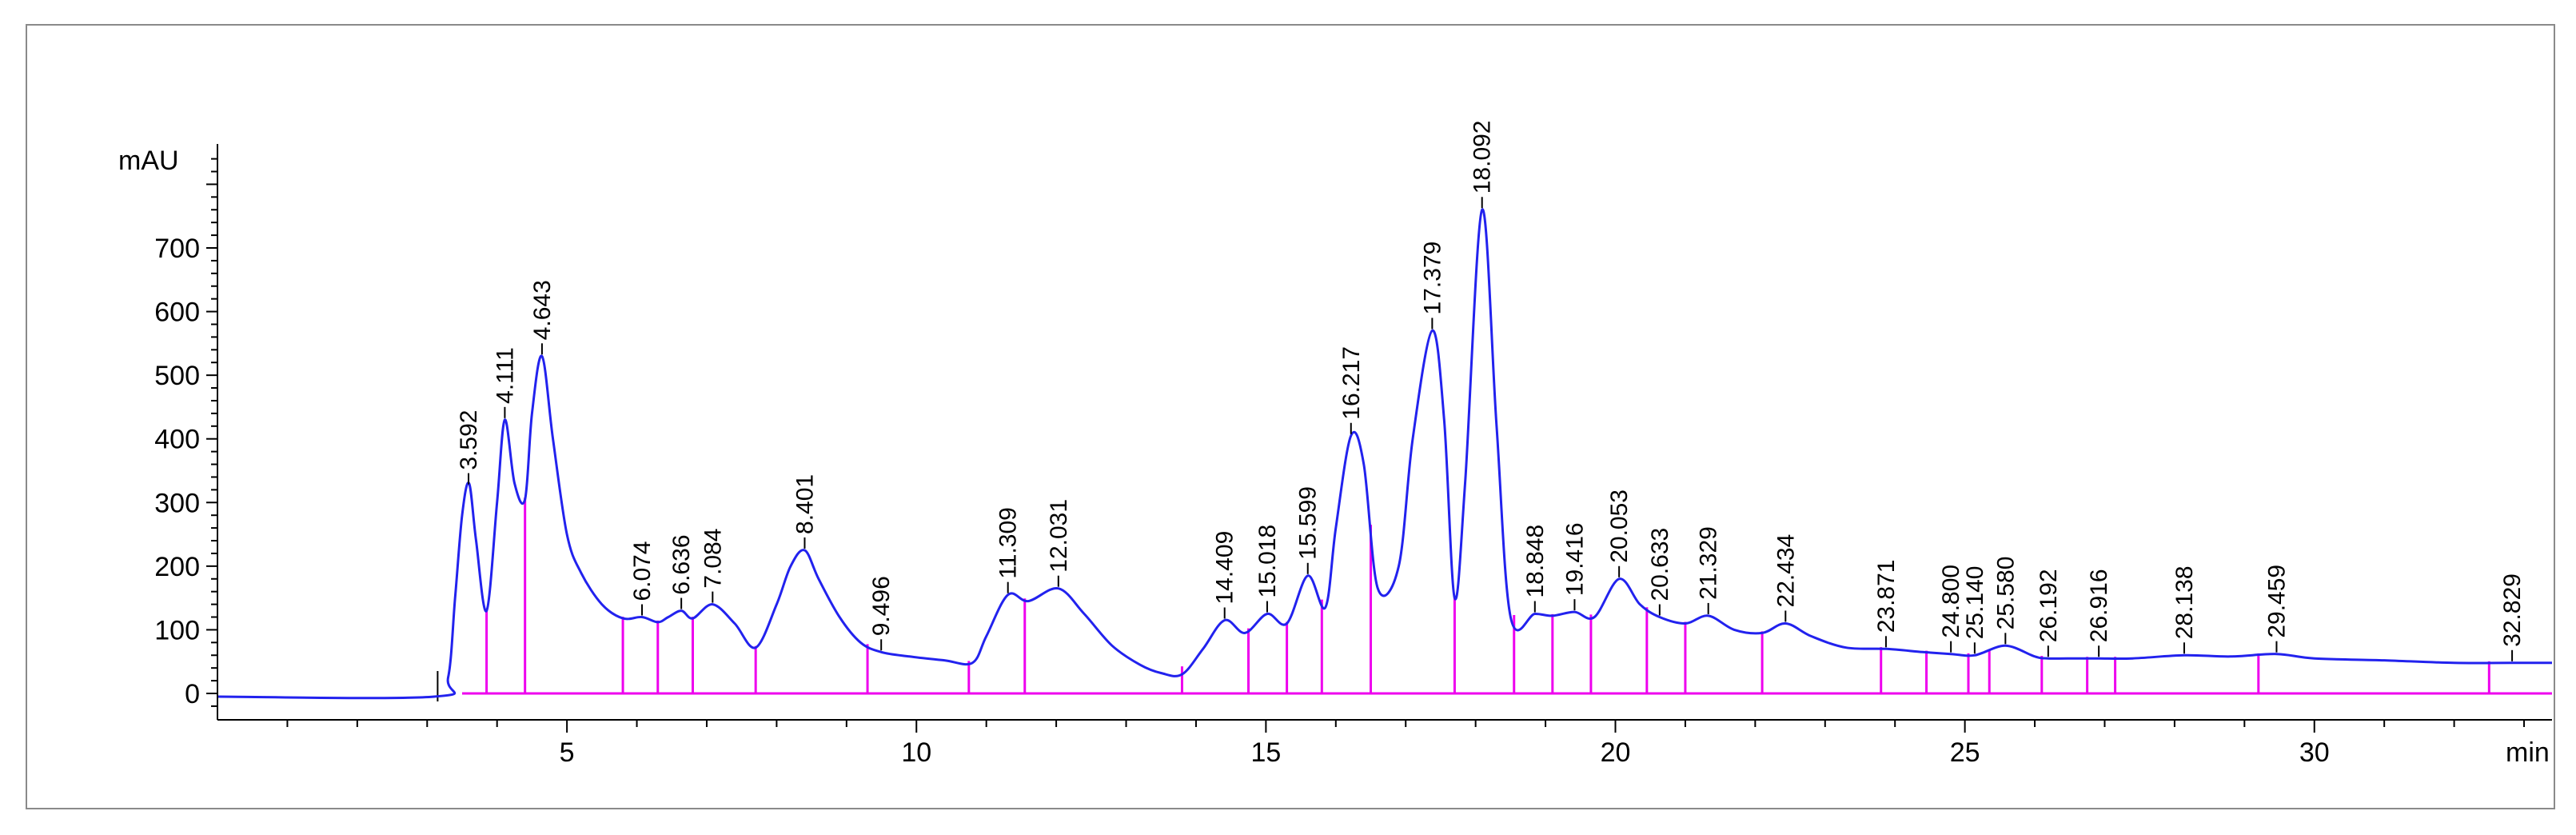 The width and height of the screenshot is (2576, 835). What do you see at coordinates (1786, 571) in the screenshot?
I see `peak-label: 22.434` at bounding box center [1786, 571].